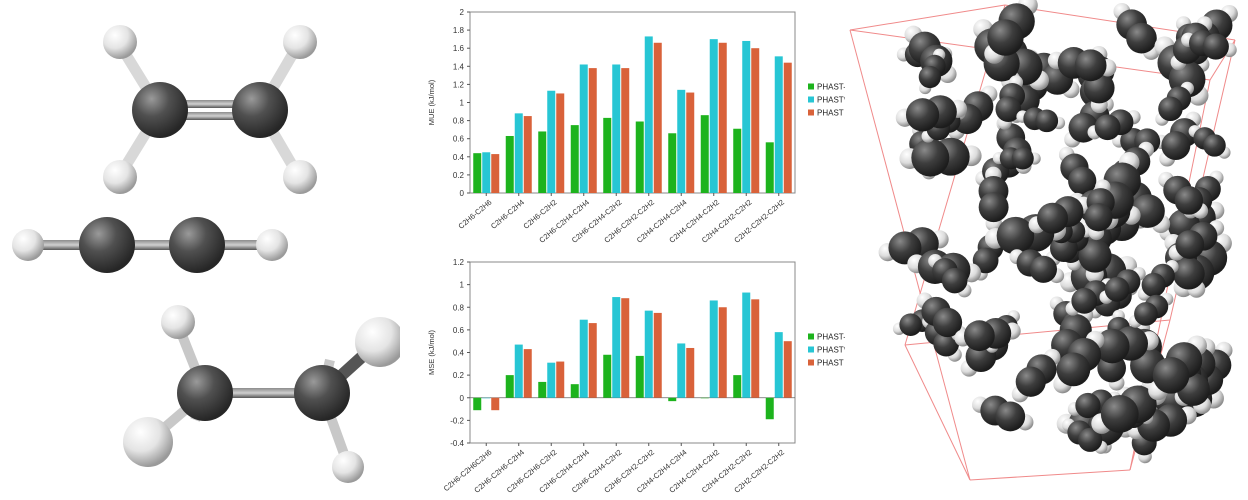 The width and height of the screenshot is (1248, 500). Describe the element at coordinates (431, 102) in the screenshot. I see `y-axis-label: MUE (kJ/mol)` at that location.